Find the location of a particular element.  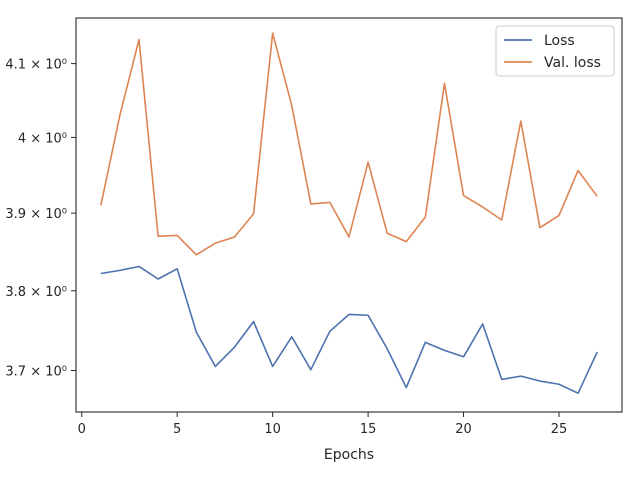

legend: Loss Val. loss is located at coordinates (555, 51).